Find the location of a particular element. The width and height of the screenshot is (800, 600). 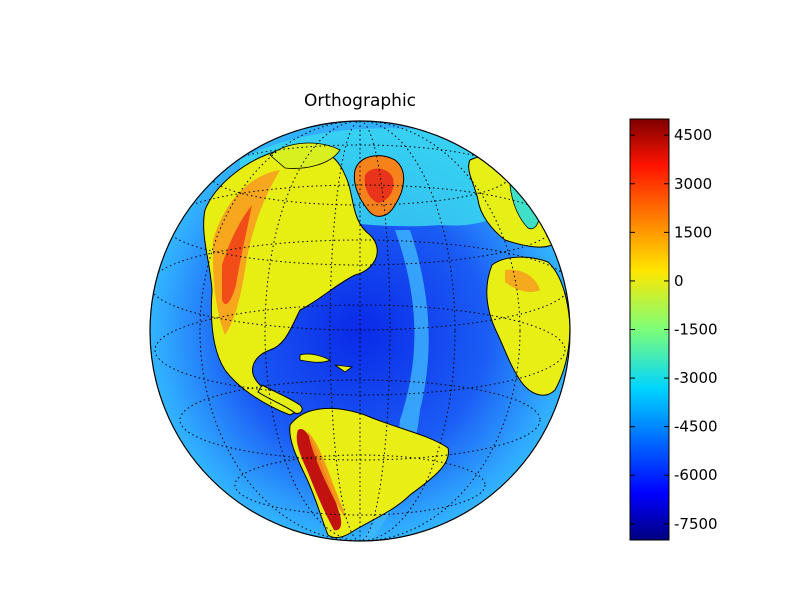

andes-foothills is located at coordinates (327, 475).